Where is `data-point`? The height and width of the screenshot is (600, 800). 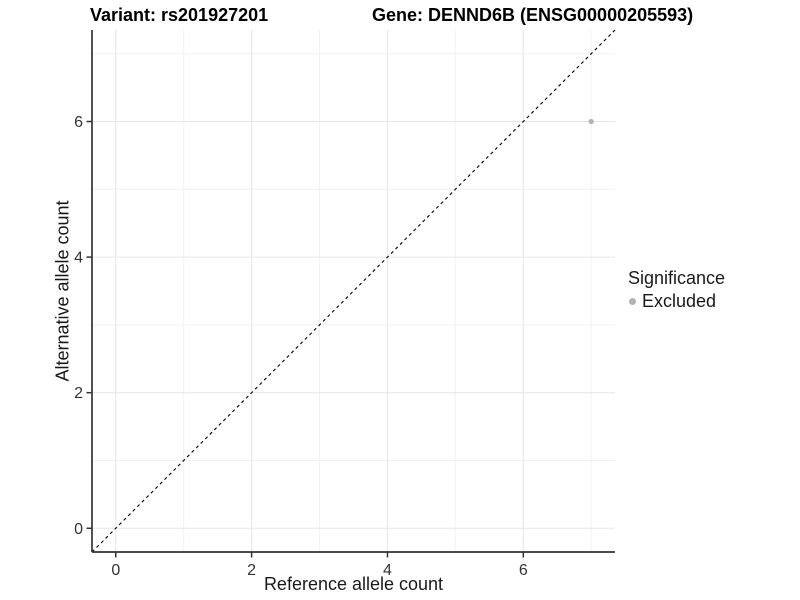
data-point is located at coordinates (591, 121).